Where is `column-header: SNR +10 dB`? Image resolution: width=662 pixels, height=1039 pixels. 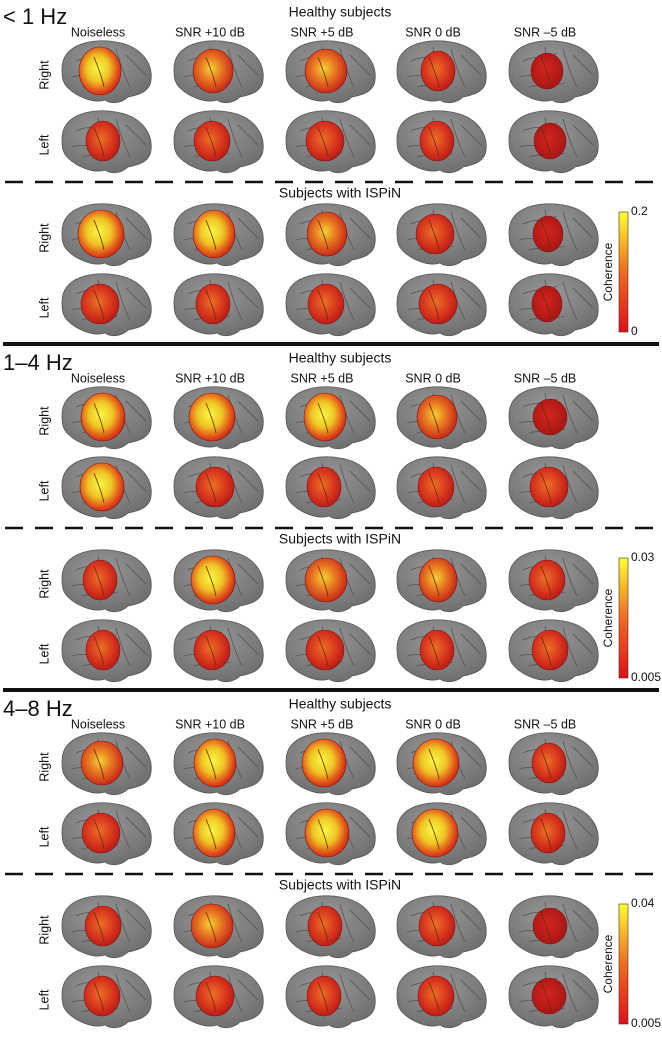 column-header: SNR +10 dB is located at coordinates (210, 724).